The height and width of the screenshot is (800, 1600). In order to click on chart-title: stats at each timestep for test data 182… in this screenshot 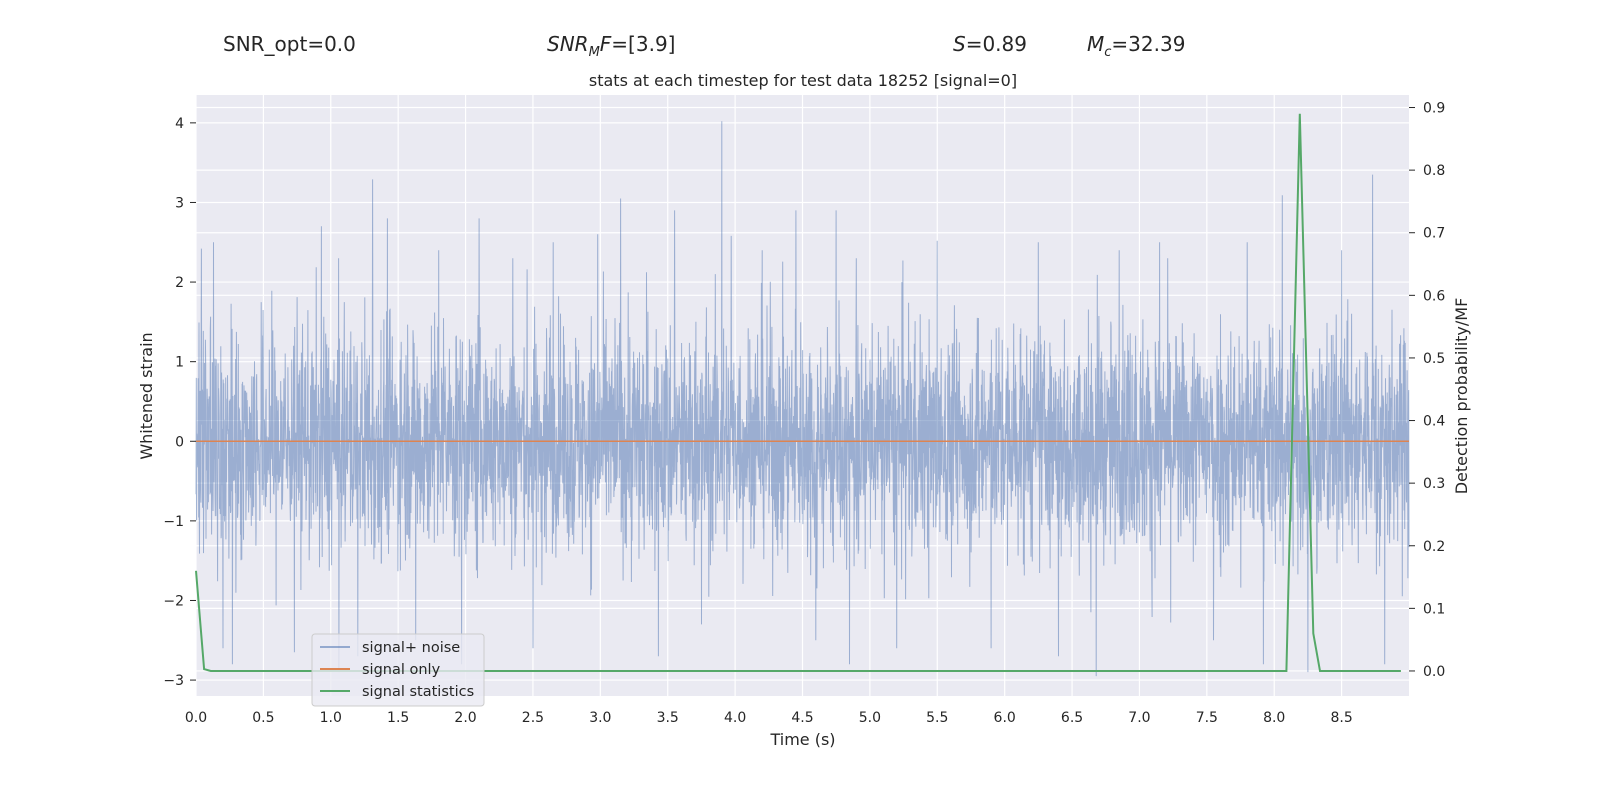, I will do `click(803, 80)`.